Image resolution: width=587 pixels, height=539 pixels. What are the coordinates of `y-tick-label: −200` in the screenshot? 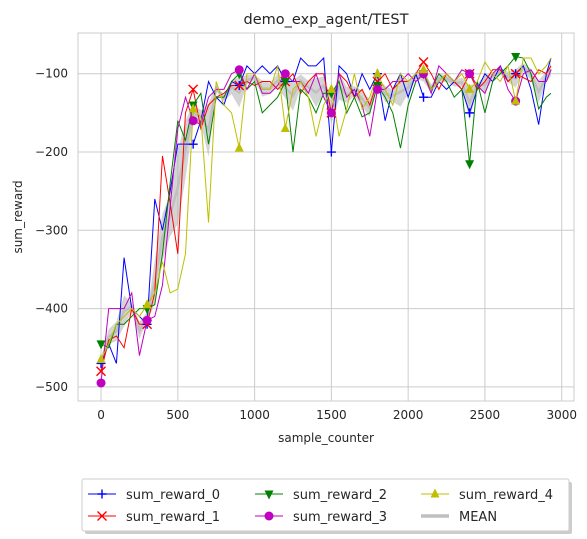 It's located at (51, 152).